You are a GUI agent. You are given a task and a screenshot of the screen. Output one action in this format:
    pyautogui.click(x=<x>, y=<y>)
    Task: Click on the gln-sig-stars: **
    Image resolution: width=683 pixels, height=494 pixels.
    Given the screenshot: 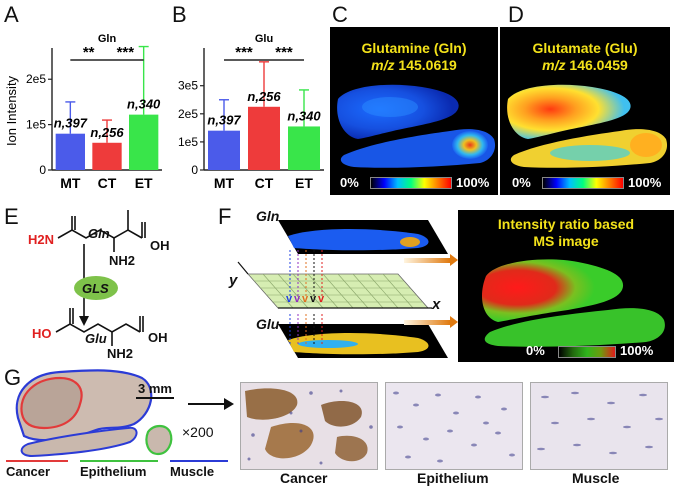 What is the action you would take?
    pyautogui.click(x=89, y=52)
    